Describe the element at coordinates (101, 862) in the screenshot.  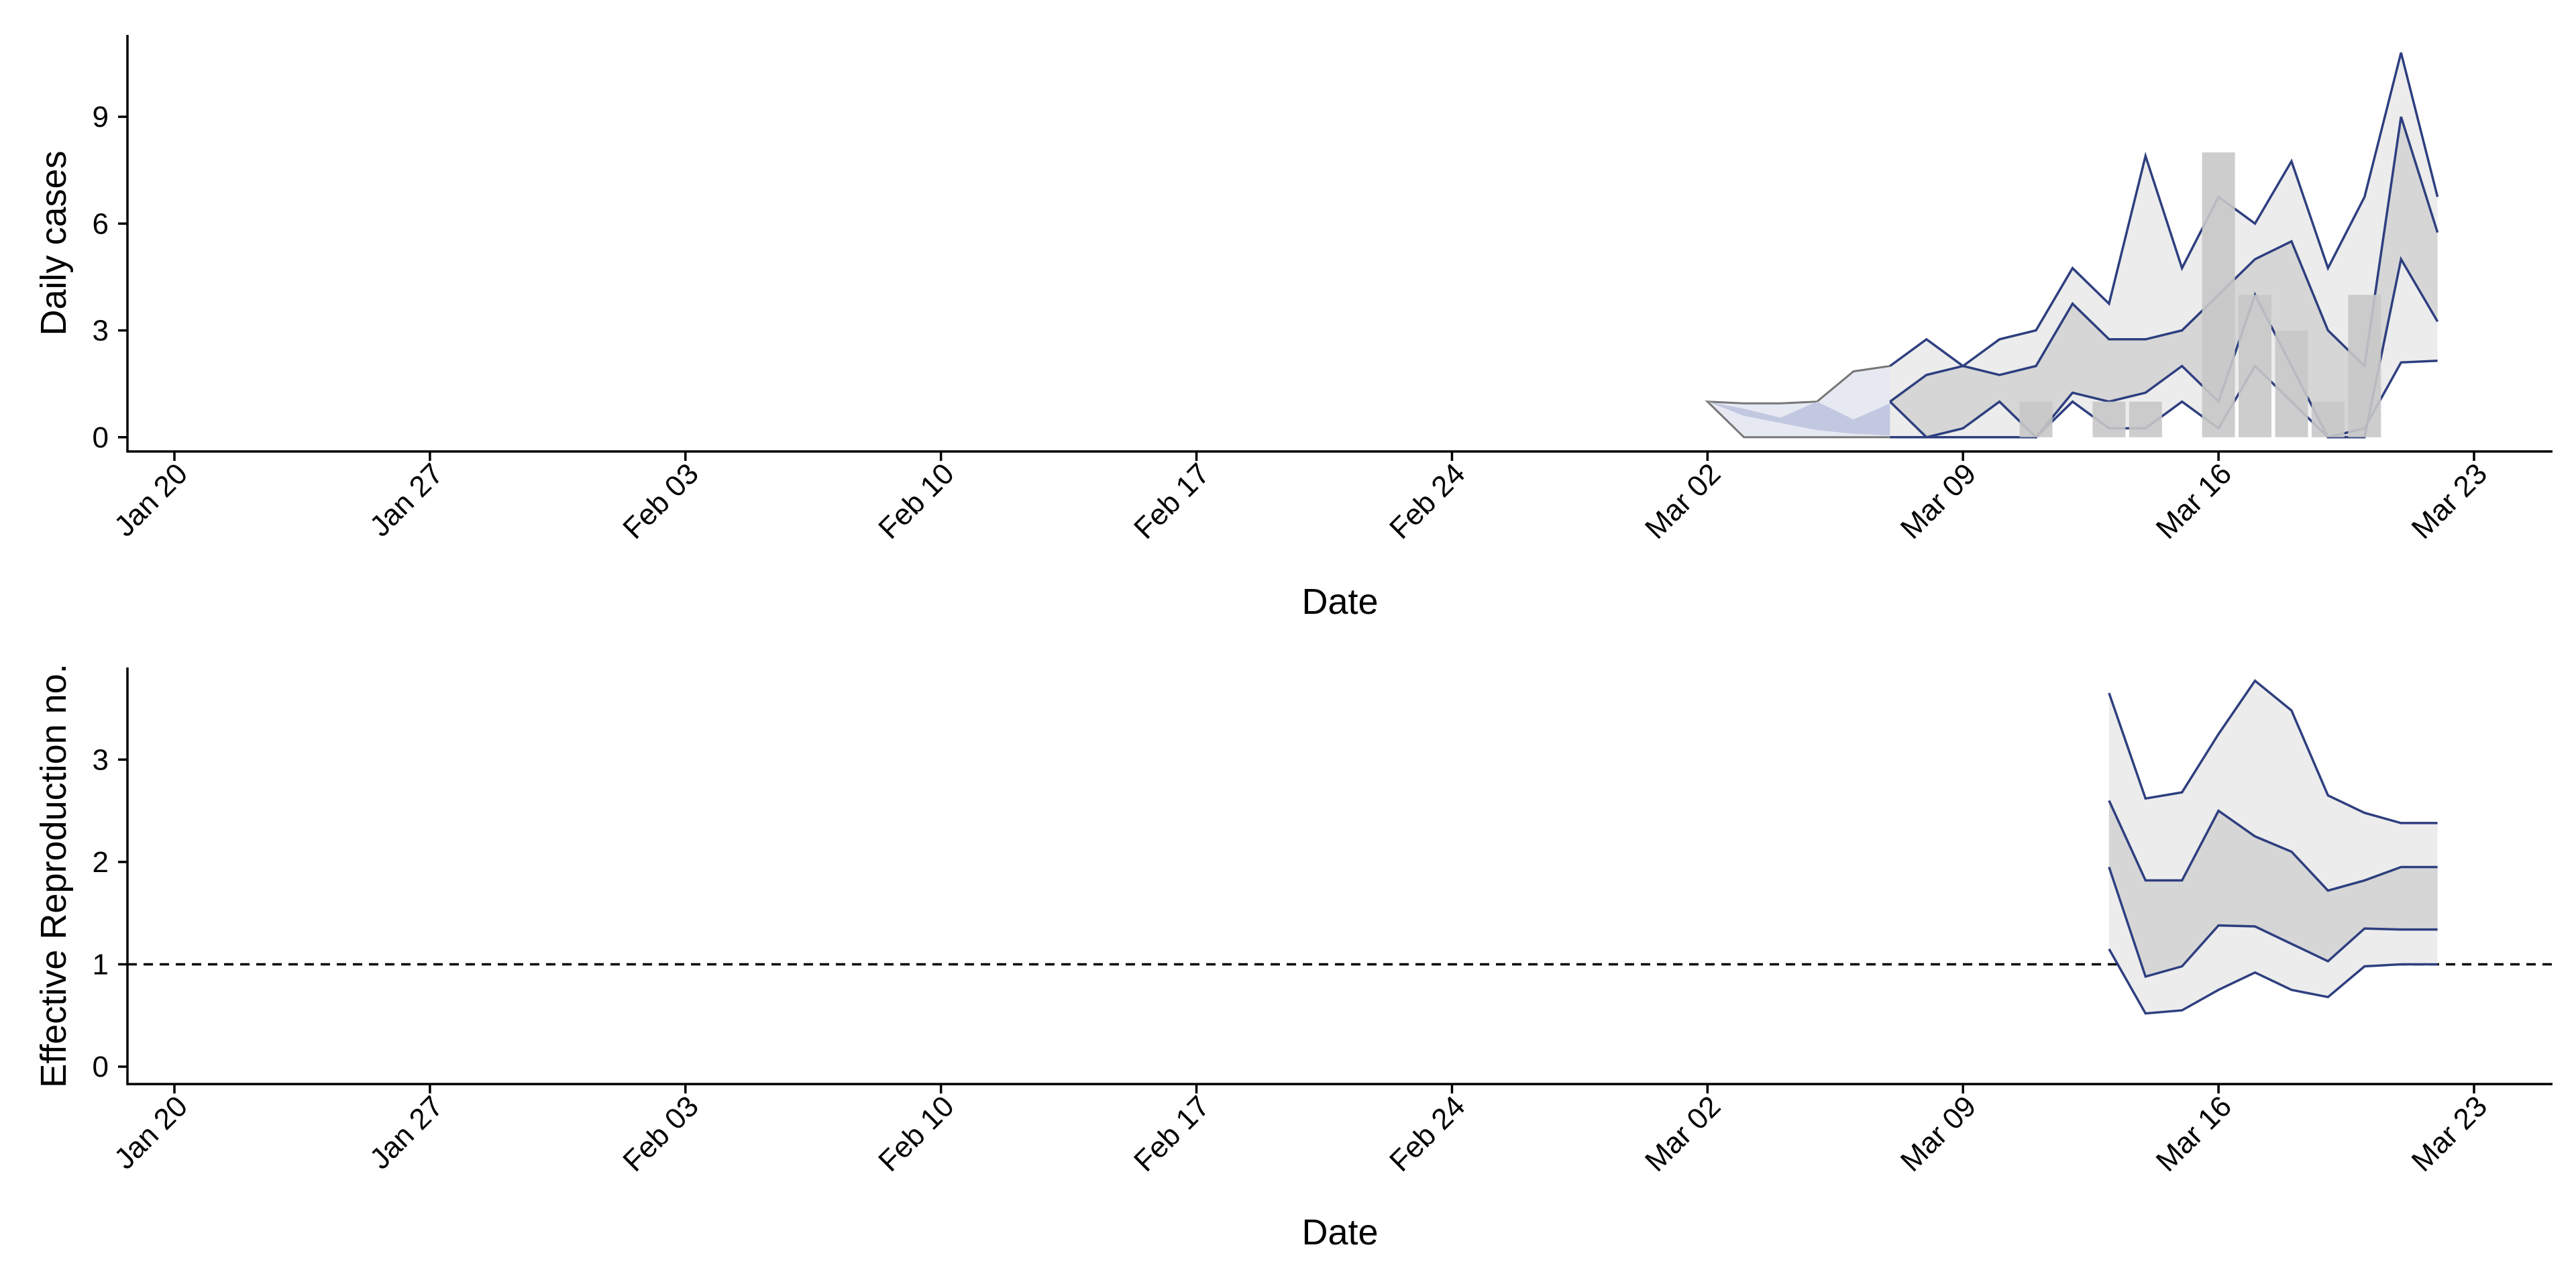
I see `y-tick-label: 2` at that location.